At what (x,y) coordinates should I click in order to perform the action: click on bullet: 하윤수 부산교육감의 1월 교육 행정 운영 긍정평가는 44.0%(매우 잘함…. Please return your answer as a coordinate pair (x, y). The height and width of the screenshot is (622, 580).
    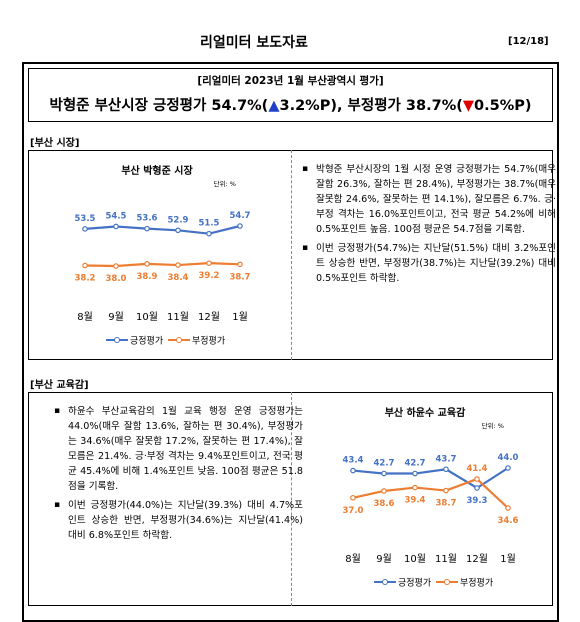
    Looking at the image, I should click on (178, 449).